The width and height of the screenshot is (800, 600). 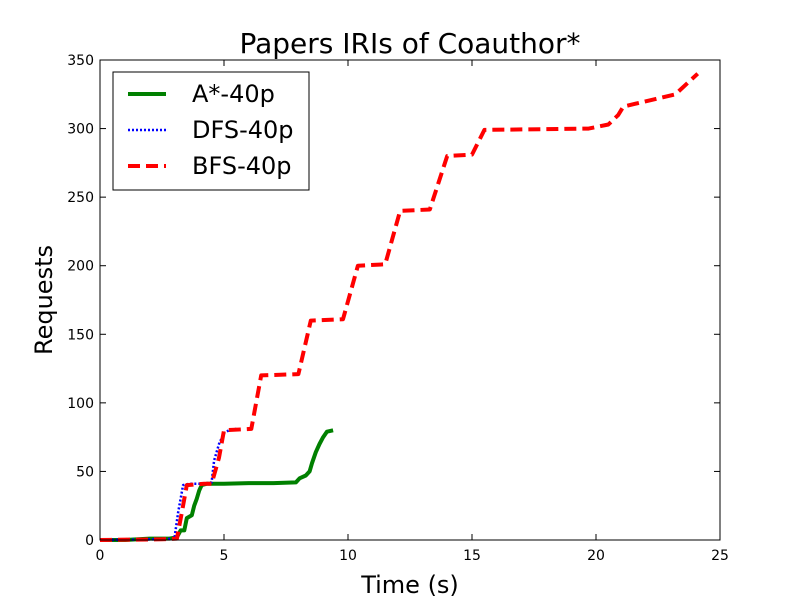 What do you see at coordinates (243, 130) in the screenshot?
I see `legend-label: DFS-40p` at bounding box center [243, 130].